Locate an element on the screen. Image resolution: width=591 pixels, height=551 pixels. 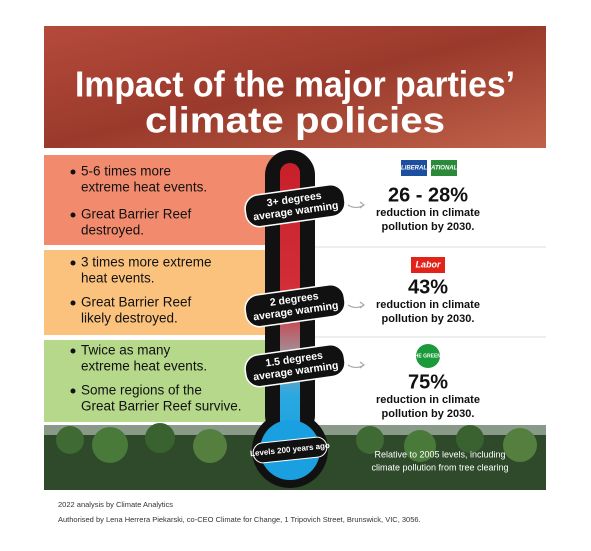
bullet-text: Great Barrier Reef survive. is located at coordinates (161, 406).